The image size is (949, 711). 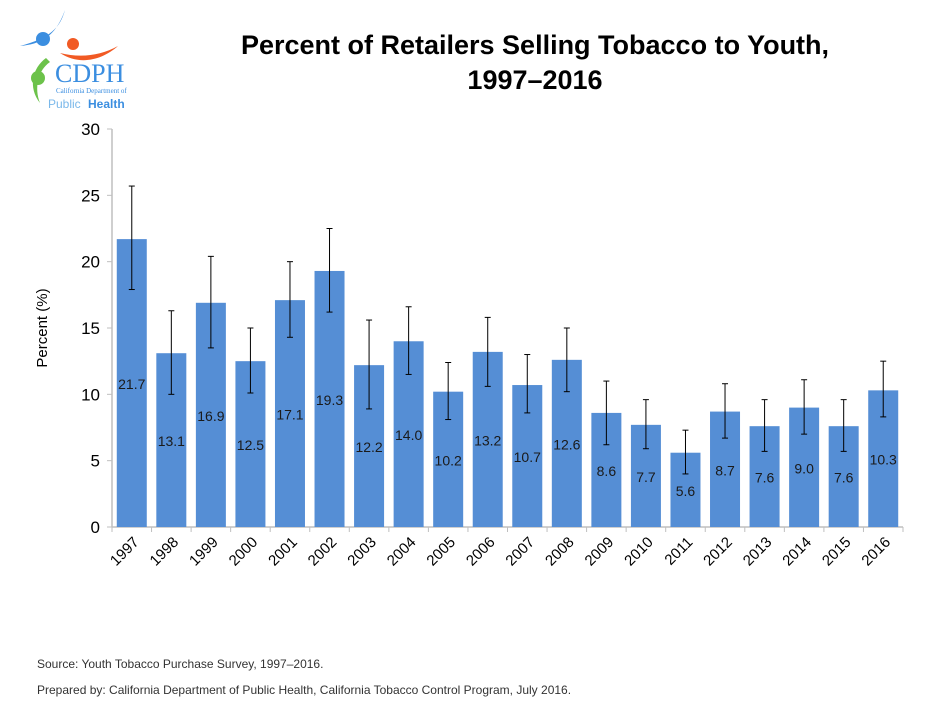 I want to click on data-label: 10.7, so click(x=527, y=457).